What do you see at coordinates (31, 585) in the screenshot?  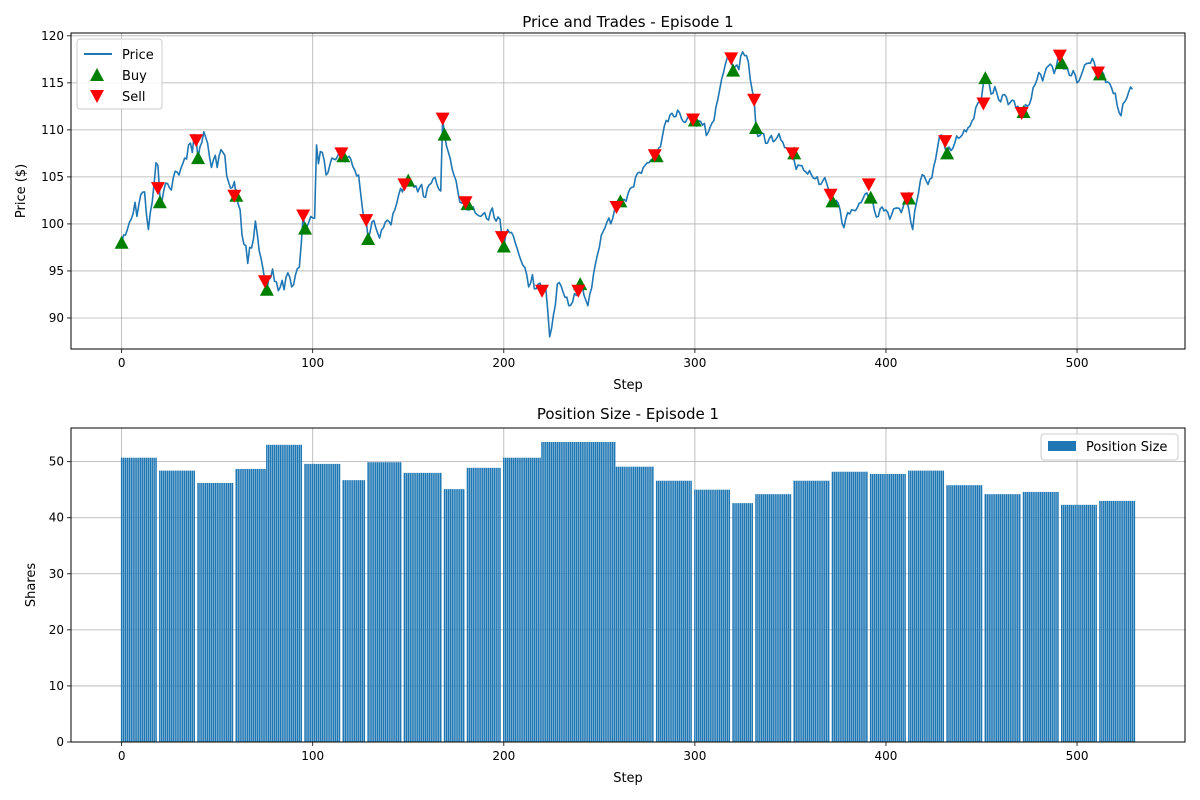 I see `position-y-axis-label: Shares` at bounding box center [31, 585].